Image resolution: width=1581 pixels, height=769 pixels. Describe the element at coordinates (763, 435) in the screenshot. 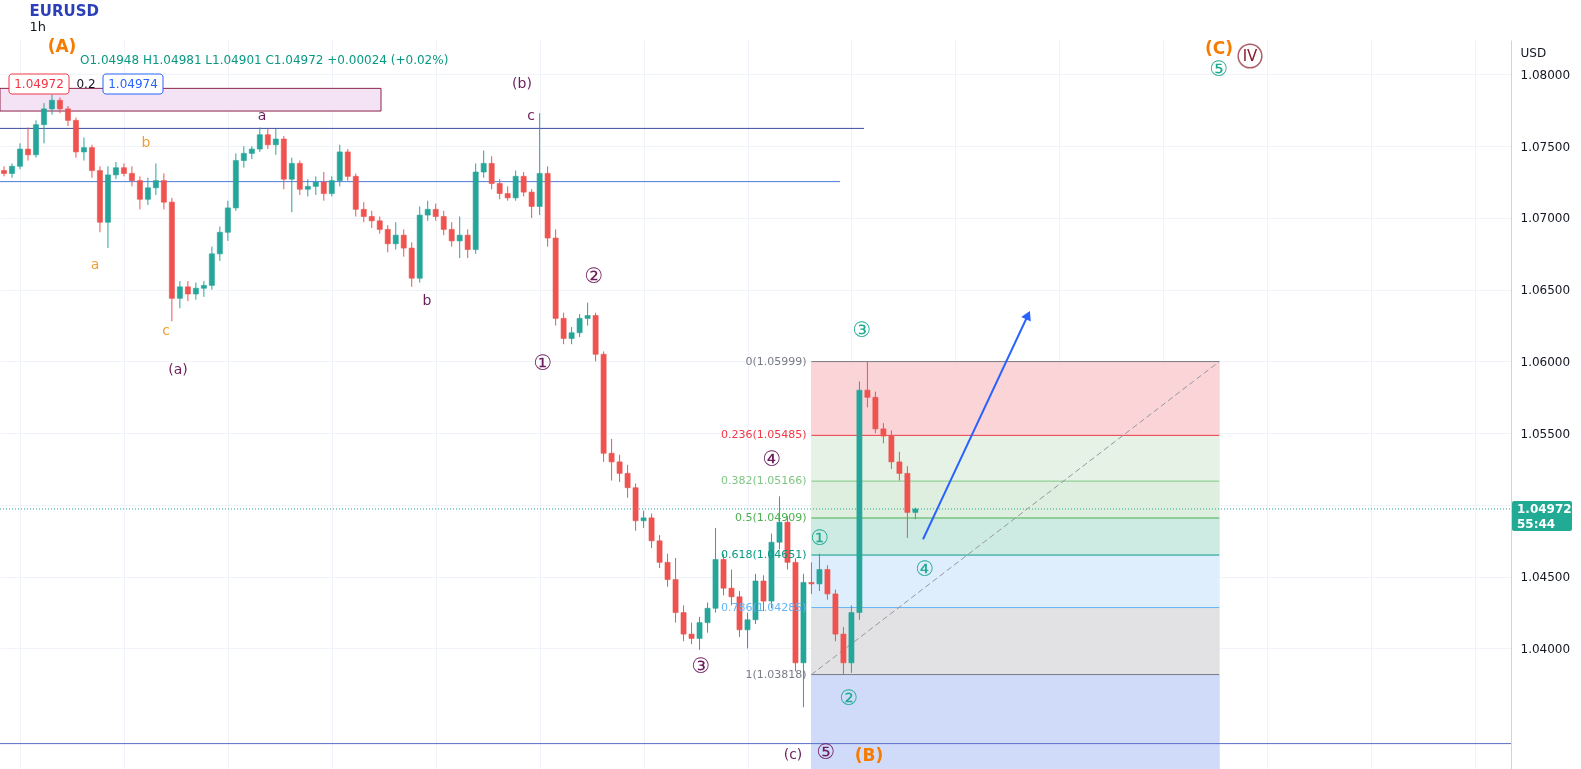

I see `ref-line-label: 0.236(1.05485)` at that location.